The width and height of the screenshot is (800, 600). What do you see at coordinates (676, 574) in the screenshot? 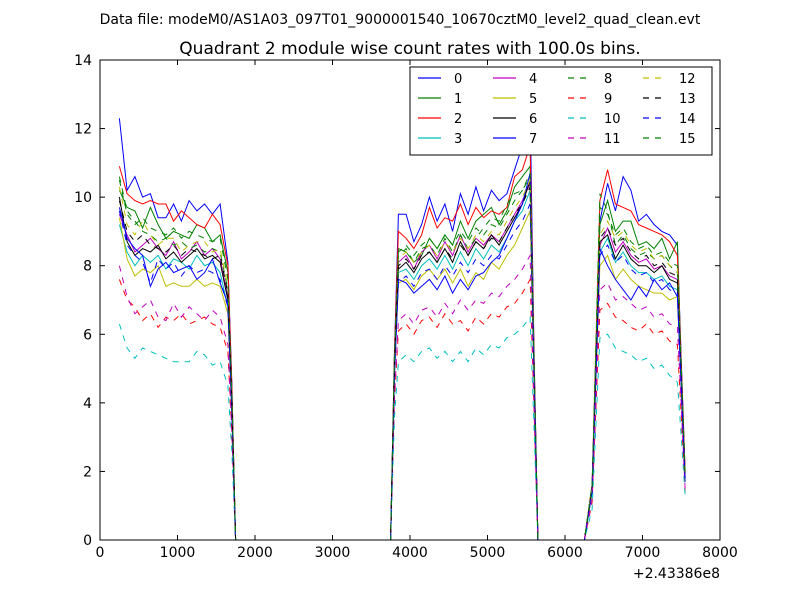
I see `x-offset-label: +2.43386e8` at bounding box center [676, 574].